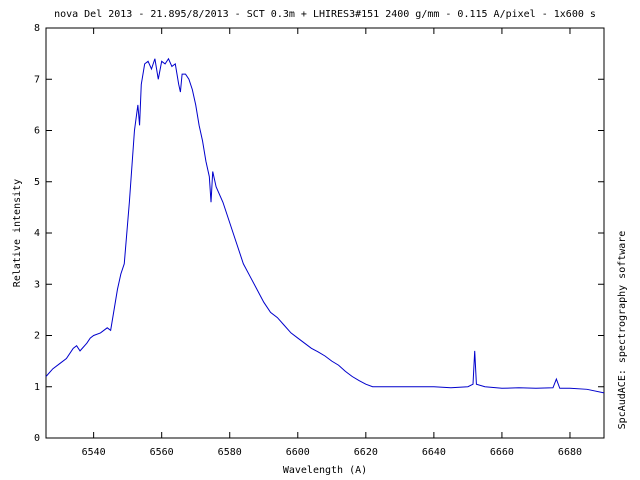 Image resolution: width=640 pixels, height=480 pixels. What do you see at coordinates (37, 28) in the screenshot?
I see `y-tick-label: 8` at bounding box center [37, 28].